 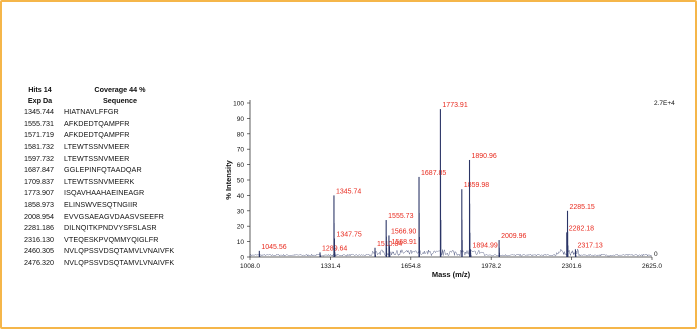 I want to click on x-tick-label: 2301.6, so click(x=572, y=266).